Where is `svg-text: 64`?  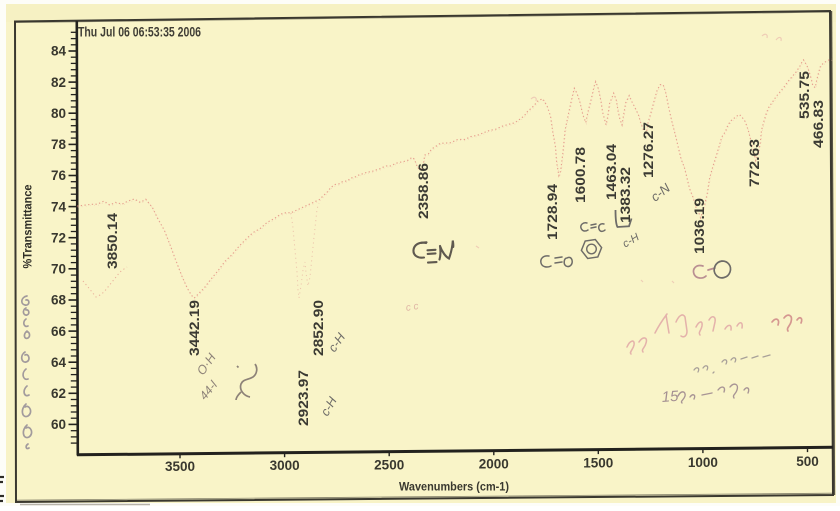 svg-text: 64 is located at coordinates (59, 362).